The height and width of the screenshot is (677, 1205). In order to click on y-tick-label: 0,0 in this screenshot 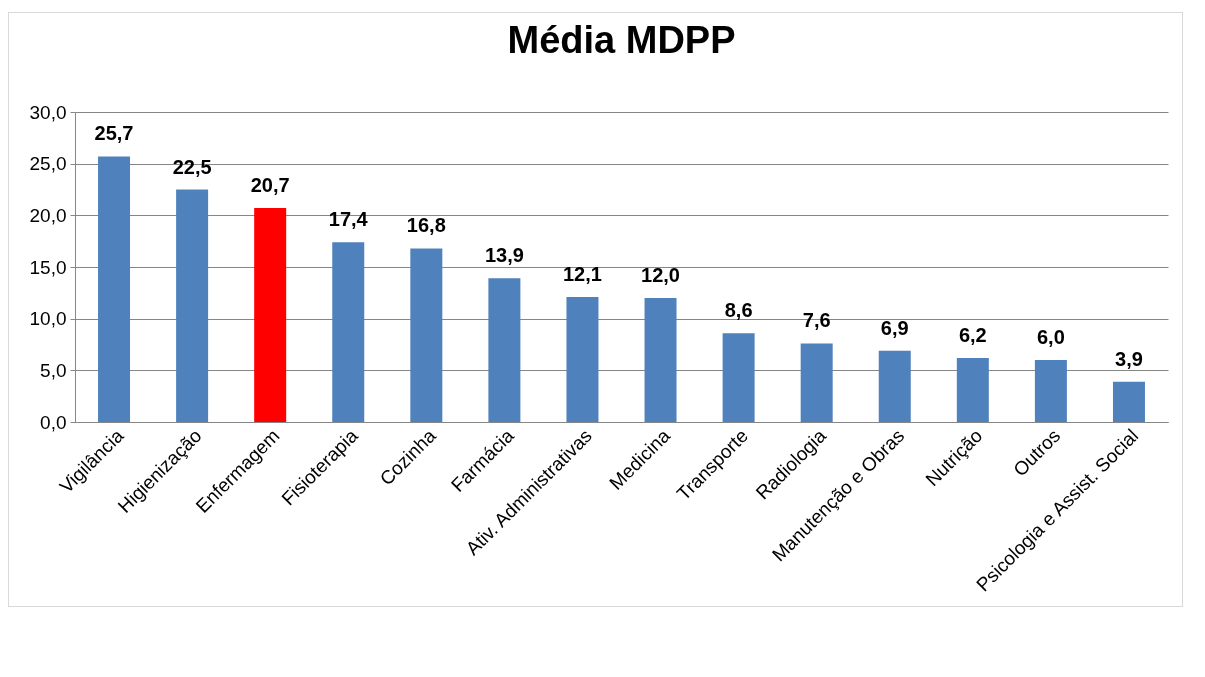, I will do `click(53, 422)`.